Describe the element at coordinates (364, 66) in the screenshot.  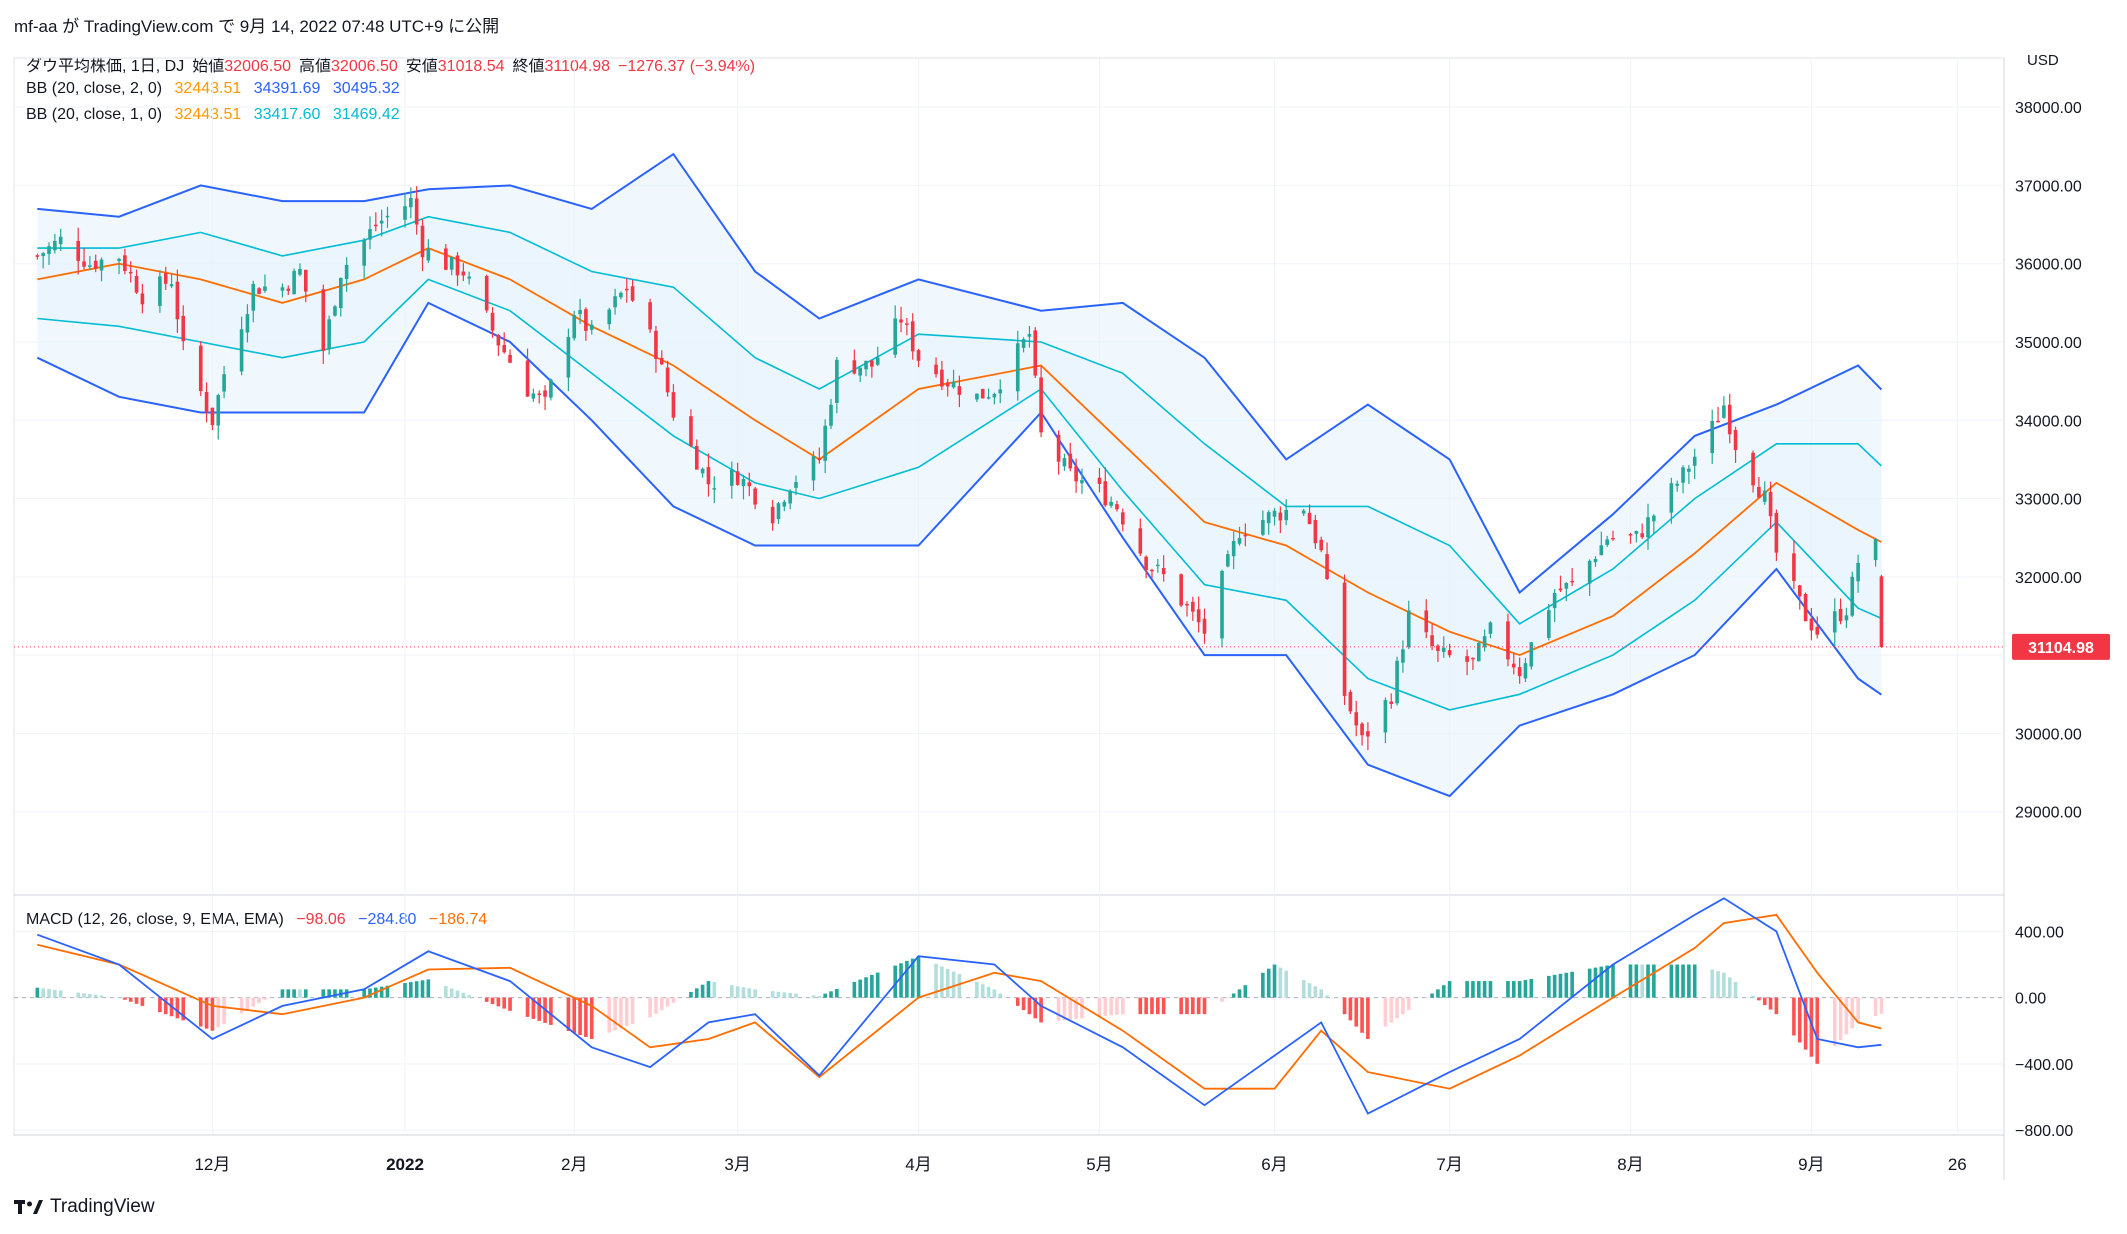
I see `high-value: 32006.50` at that location.